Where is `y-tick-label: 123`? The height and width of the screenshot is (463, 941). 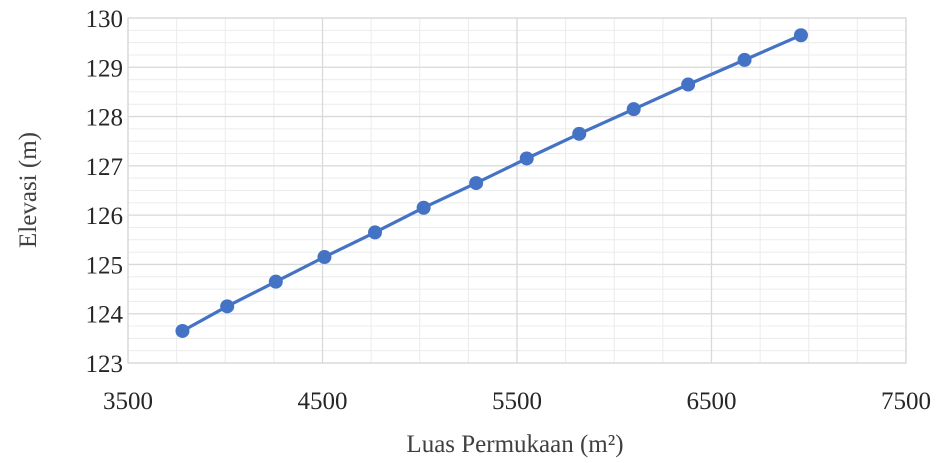
y-tick-label: 123 is located at coordinates (105, 364).